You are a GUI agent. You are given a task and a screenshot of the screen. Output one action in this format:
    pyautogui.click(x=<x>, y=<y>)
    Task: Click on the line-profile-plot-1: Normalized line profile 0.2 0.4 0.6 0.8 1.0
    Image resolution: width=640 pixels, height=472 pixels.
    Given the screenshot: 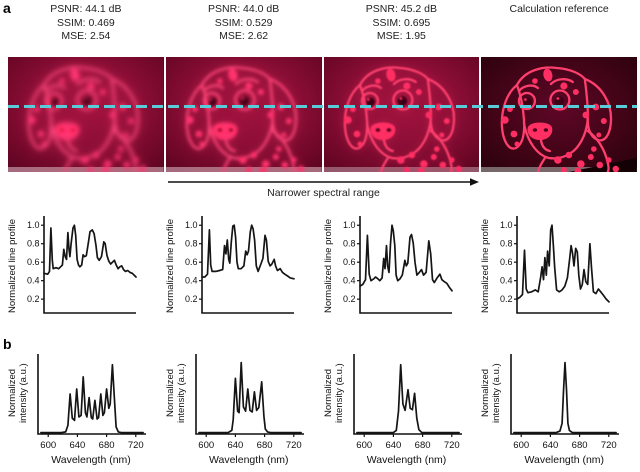 What is the action you would take?
    pyautogui.click(x=85, y=266)
    